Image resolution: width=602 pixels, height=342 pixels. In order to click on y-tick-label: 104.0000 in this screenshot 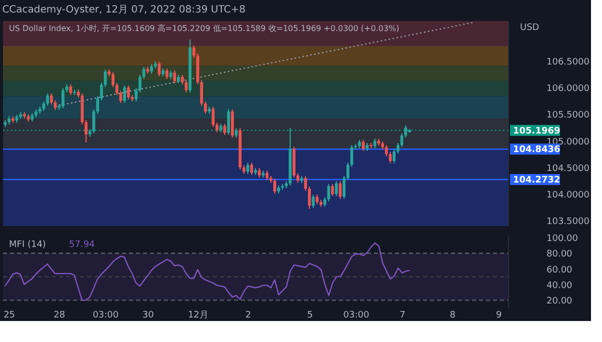, I will do `click(568, 195)`.